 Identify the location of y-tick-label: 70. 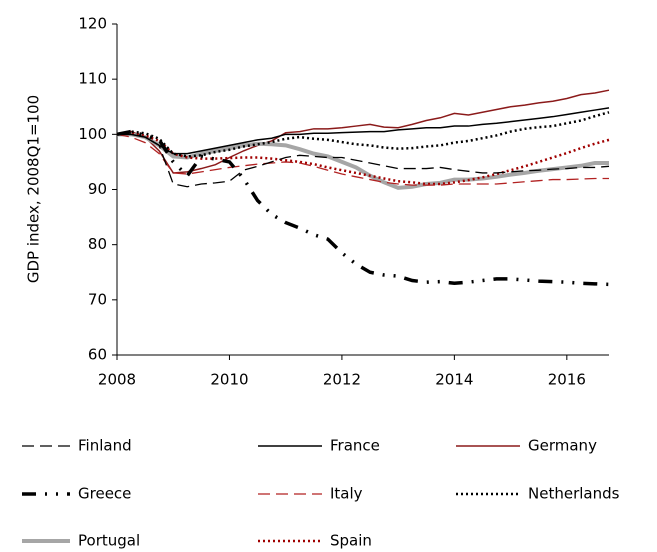
(97, 299).